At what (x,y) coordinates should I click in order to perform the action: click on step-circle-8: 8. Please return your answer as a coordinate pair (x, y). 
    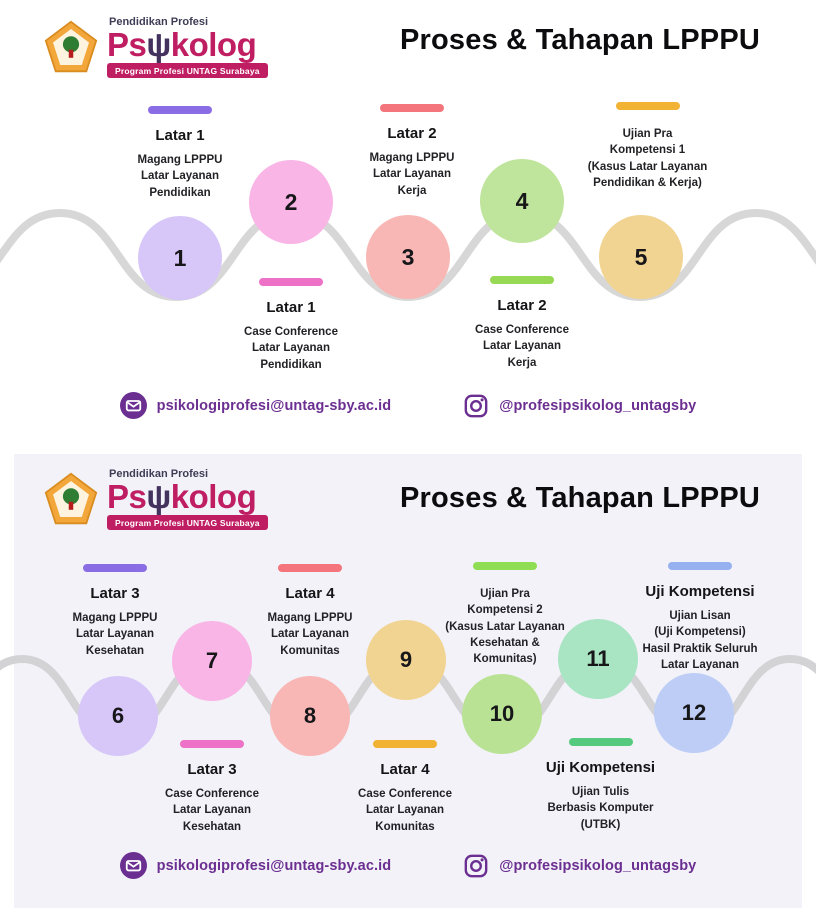
    Looking at the image, I should click on (310, 716).